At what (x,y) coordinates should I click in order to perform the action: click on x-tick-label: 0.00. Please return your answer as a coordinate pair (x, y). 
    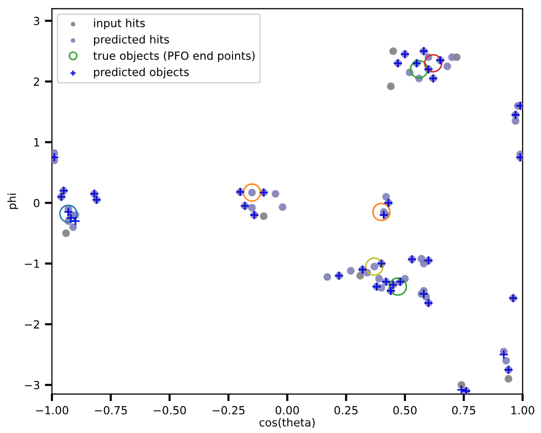
    Looking at the image, I should click on (287, 410).